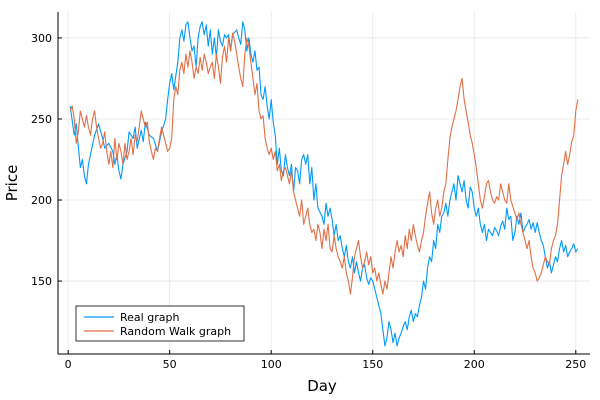 This screenshot has width=600, height=400. What do you see at coordinates (149, 317) in the screenshot?
I see `legend-label-real: Real graph` at bounding box center [149, 317].